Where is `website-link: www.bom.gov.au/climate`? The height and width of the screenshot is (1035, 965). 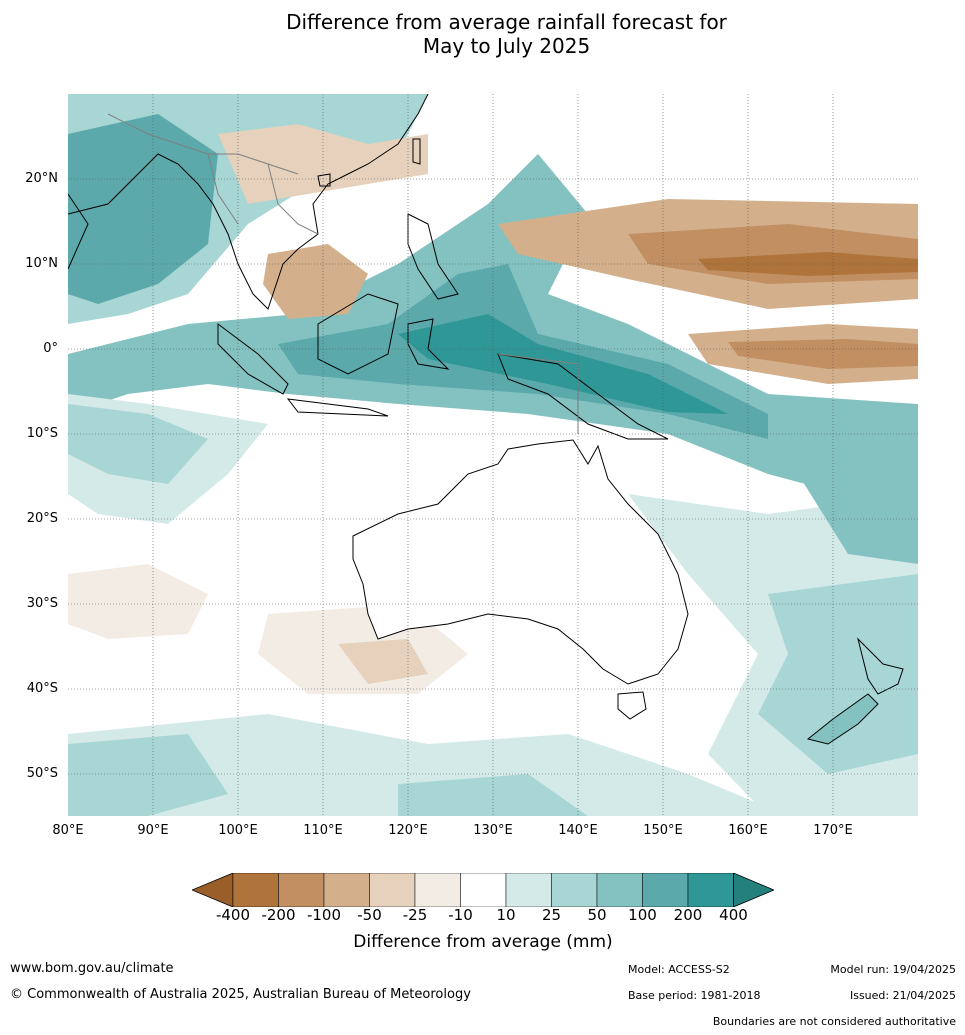
website-link: www.bom.gov.au/climate is located at coordinates (92, 968).